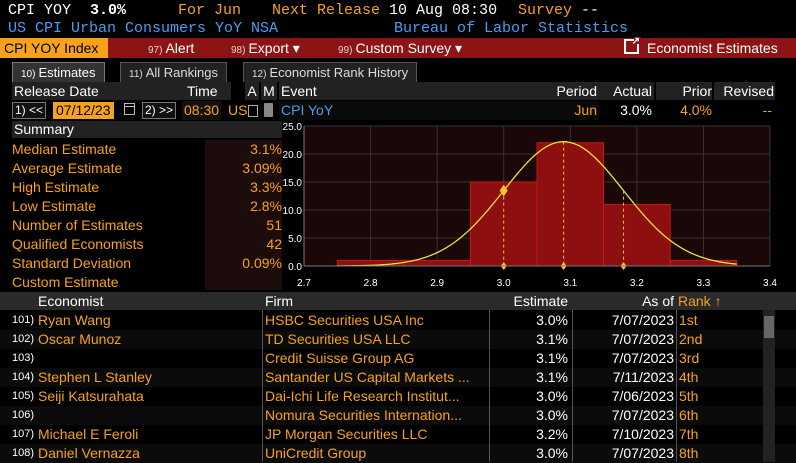 Image resolution: width=796 pixels, height=463 pixels. I want to click on summary-label: Custom Estimate, so click(65, 282).